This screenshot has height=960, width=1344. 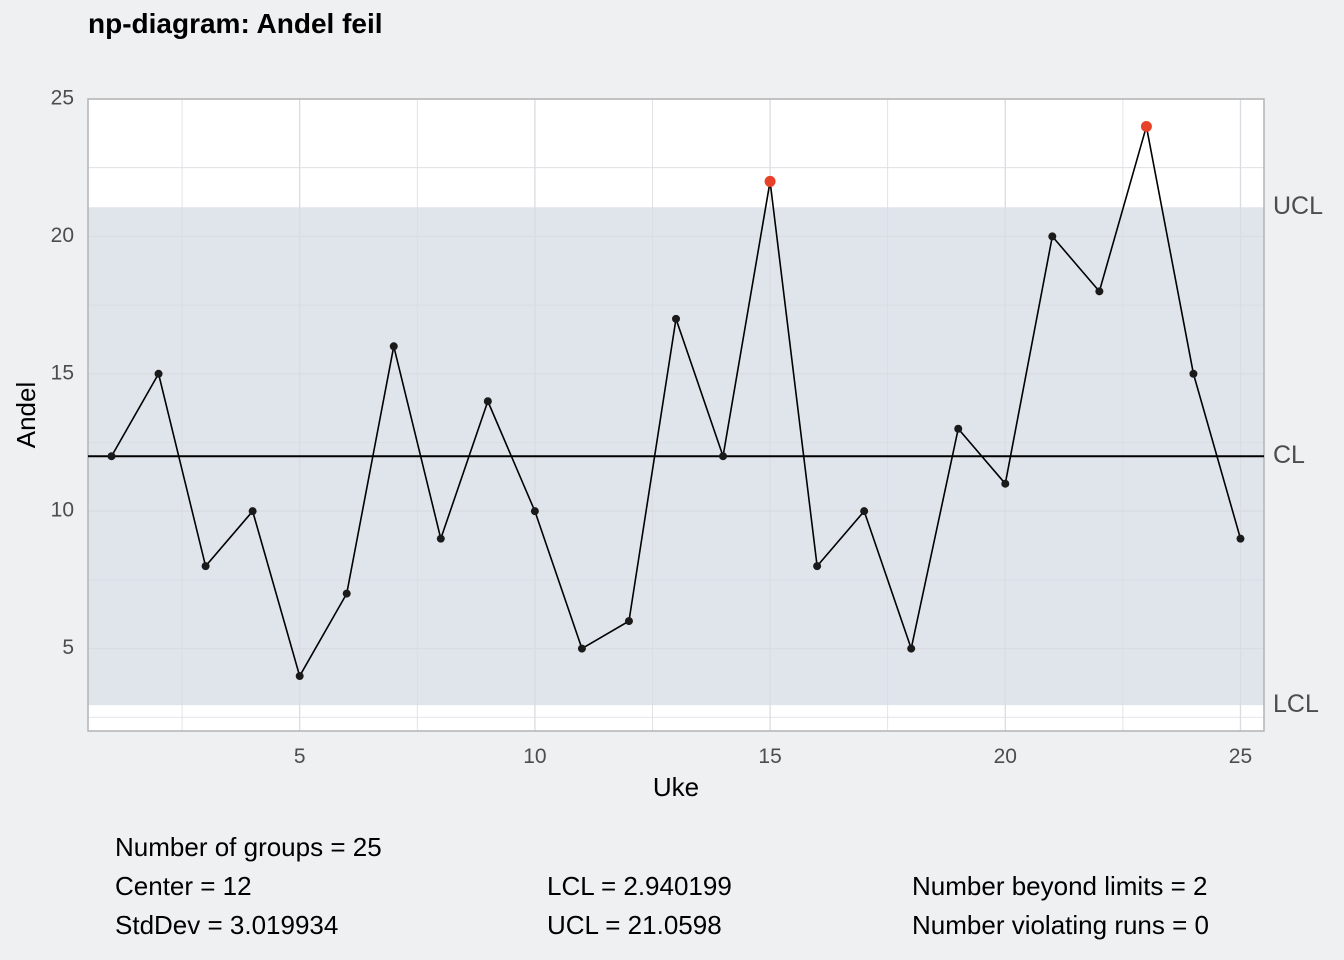 What do you see at coordinates (227, 925) in the screenshot?
I see `summary-stddev: StdDev = 3.019934` at bounding box center [227, 925].